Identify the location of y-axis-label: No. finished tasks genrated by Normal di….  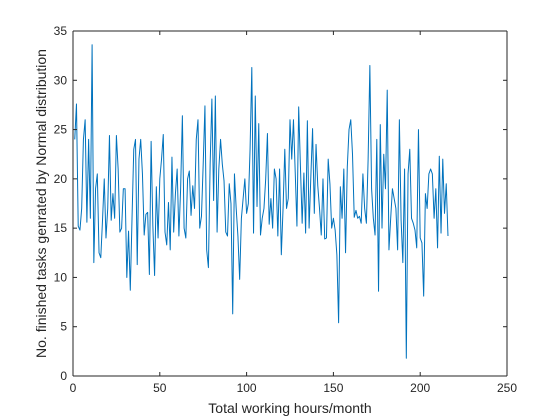
(41, 203).